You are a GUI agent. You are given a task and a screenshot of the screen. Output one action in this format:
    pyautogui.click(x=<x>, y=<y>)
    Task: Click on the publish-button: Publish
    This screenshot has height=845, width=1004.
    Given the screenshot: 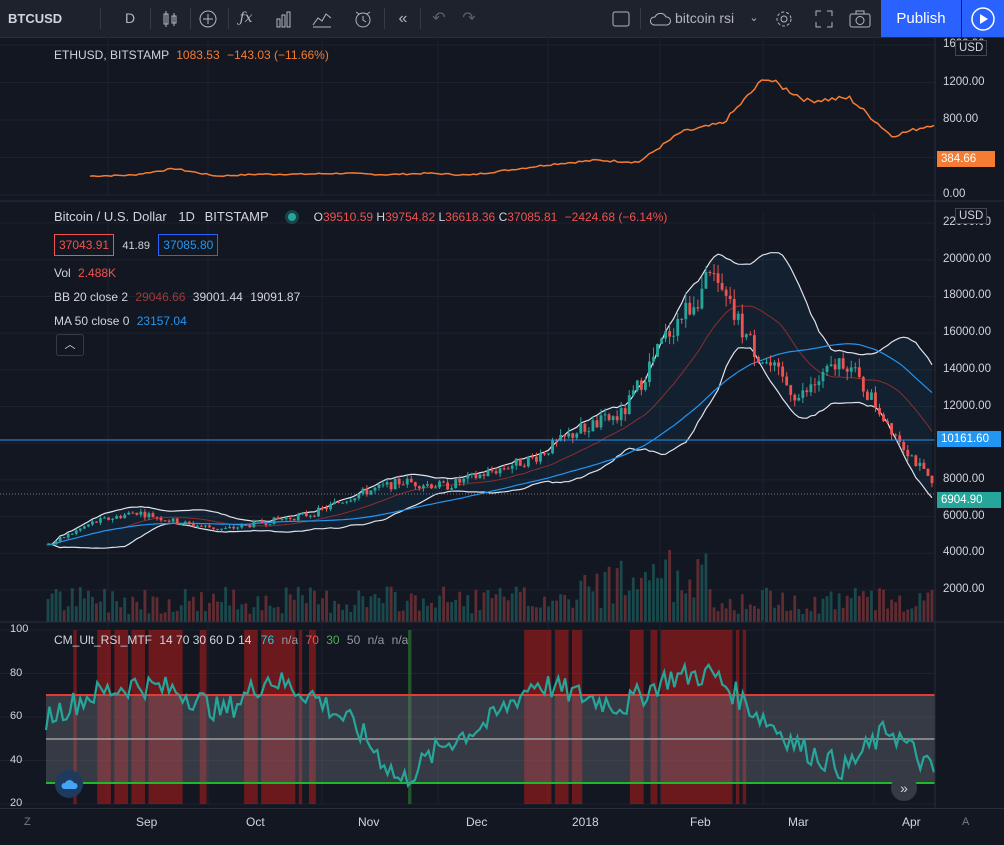 What is the action you would take?
    pyautogui.click(x=921, y=18)
    